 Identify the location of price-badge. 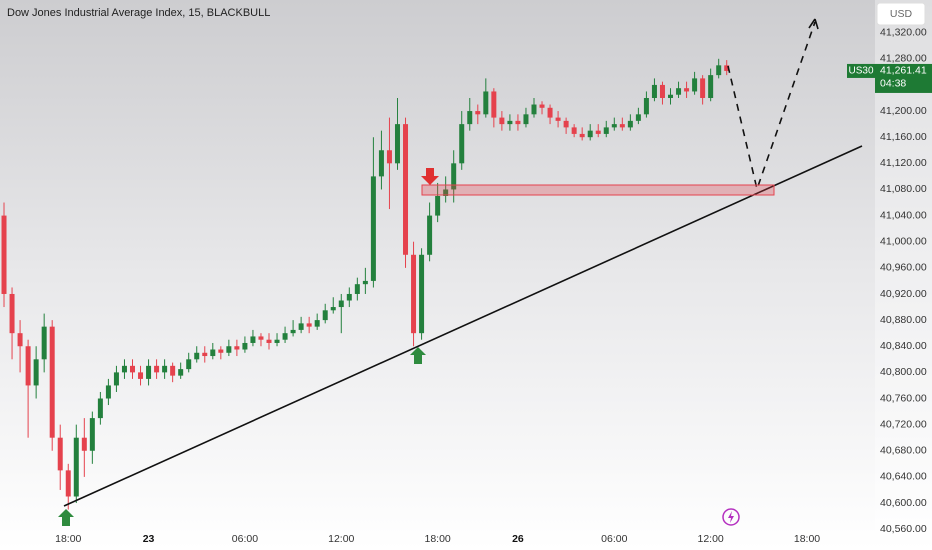
(903, 78).